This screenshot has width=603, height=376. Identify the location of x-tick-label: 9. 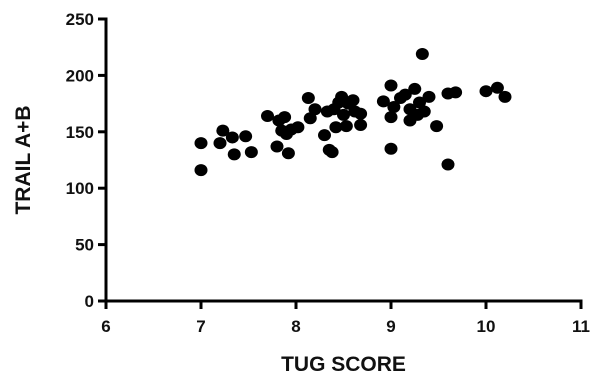
(390, 326).